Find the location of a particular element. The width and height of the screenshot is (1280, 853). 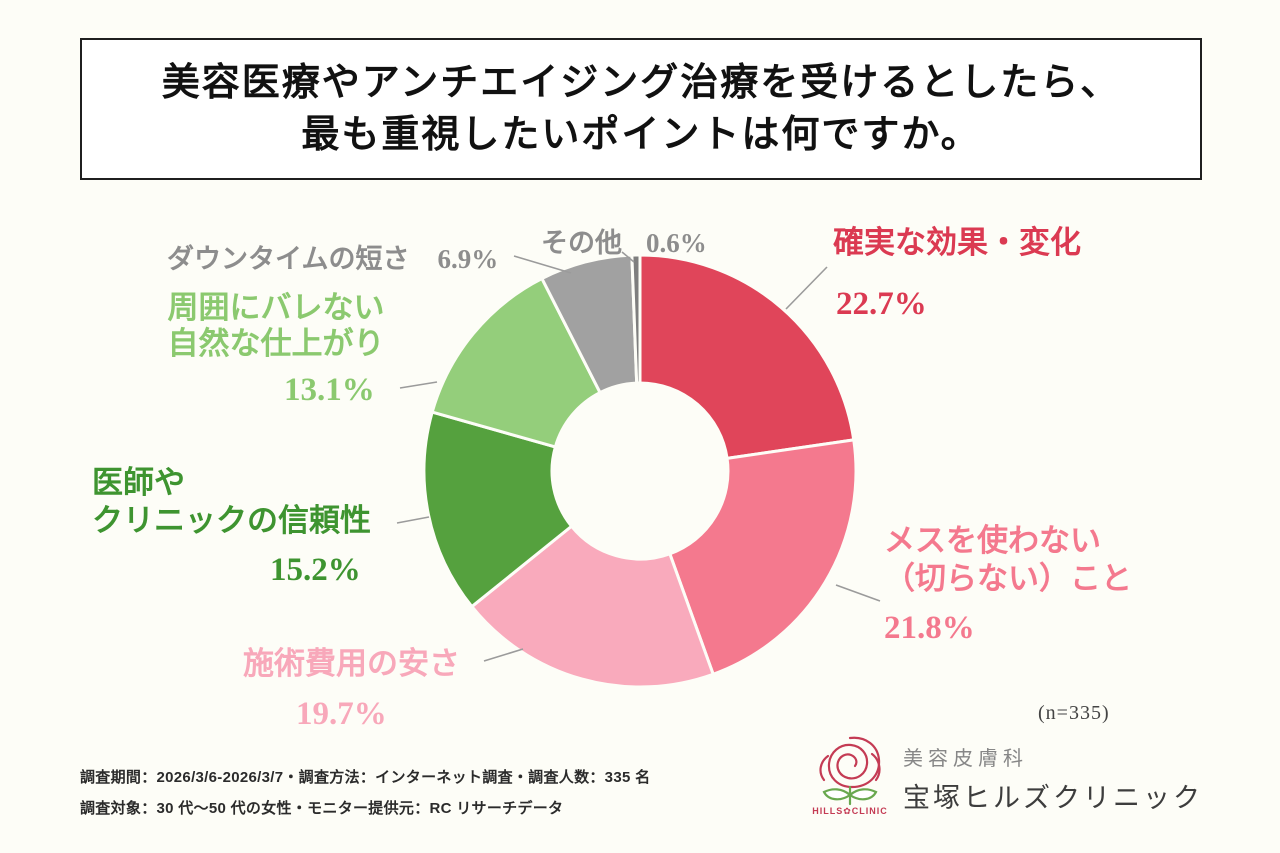

rose-leaves-icon is located at coordinates (850, 795).